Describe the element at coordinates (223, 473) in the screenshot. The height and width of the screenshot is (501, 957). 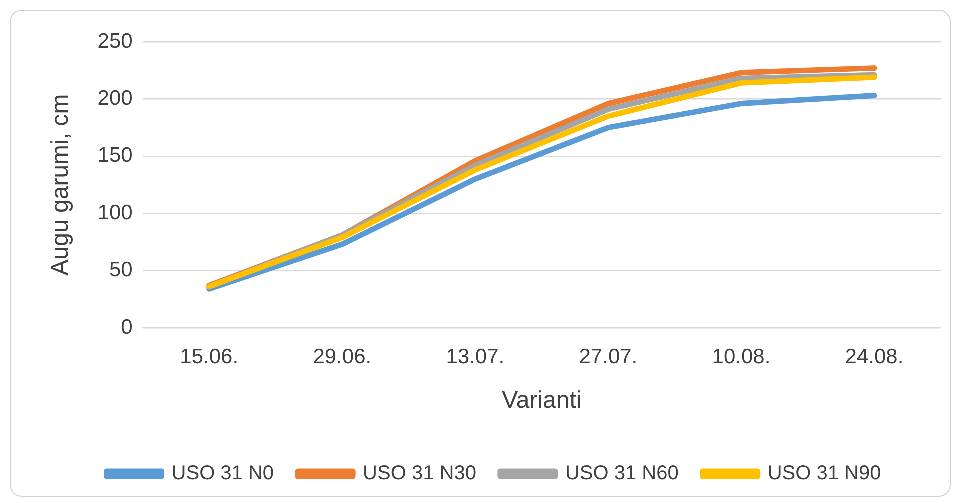
I see `legend-label: USO 31 N0` at that location.